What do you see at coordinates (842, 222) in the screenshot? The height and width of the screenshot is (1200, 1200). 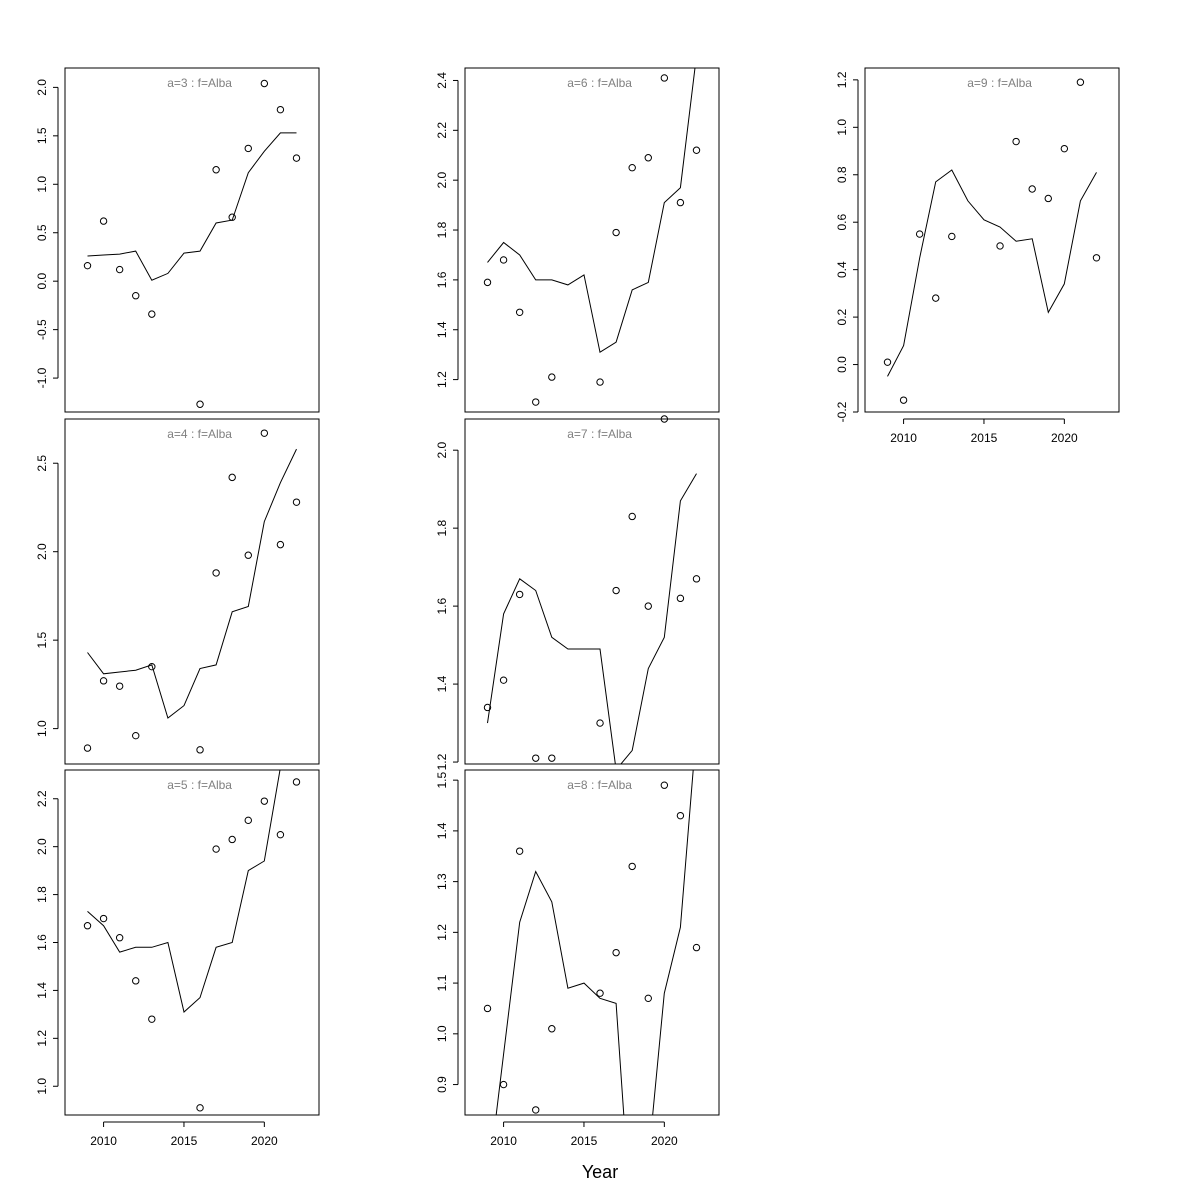 I see `y-tick-label: 0.6` at bounding box center [842, 222].